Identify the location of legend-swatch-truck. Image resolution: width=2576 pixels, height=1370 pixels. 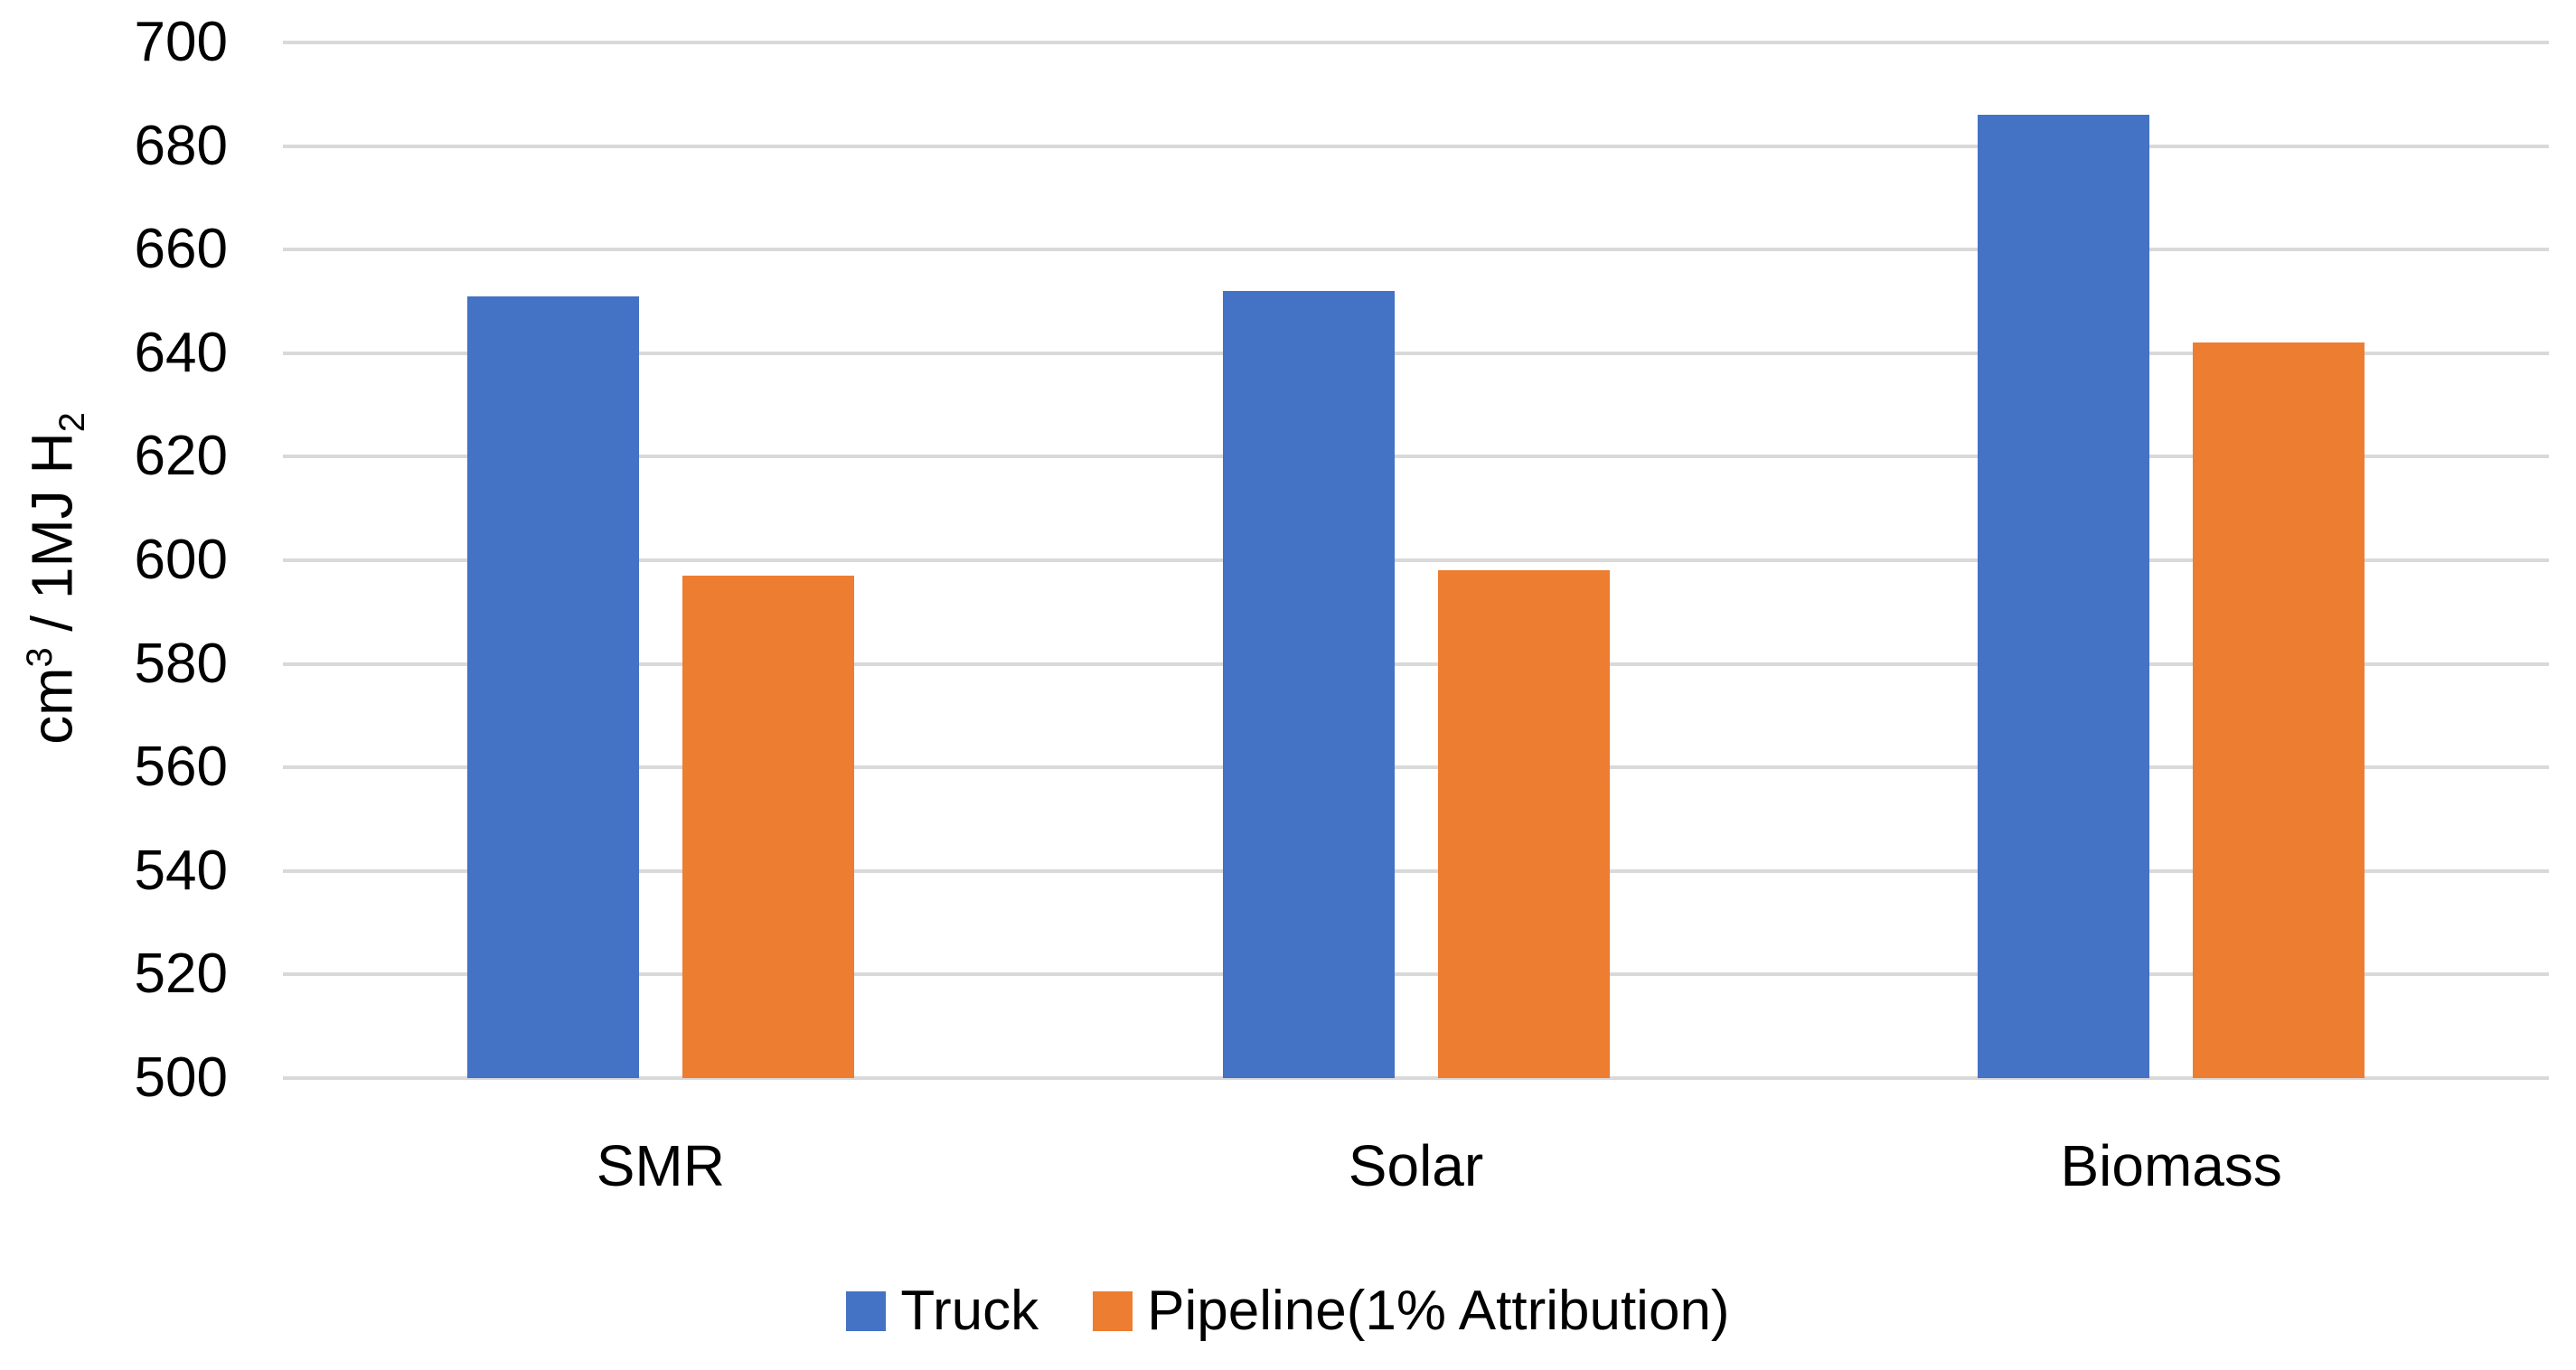
(867, 1311).